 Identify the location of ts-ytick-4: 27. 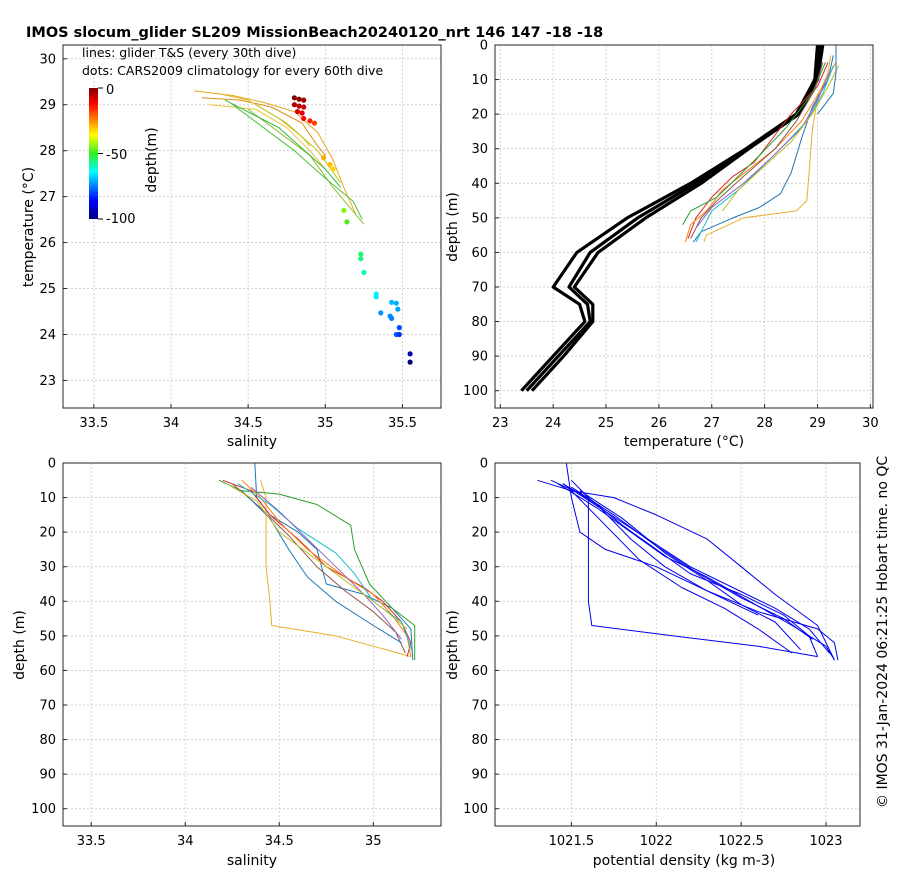
(47, 197).